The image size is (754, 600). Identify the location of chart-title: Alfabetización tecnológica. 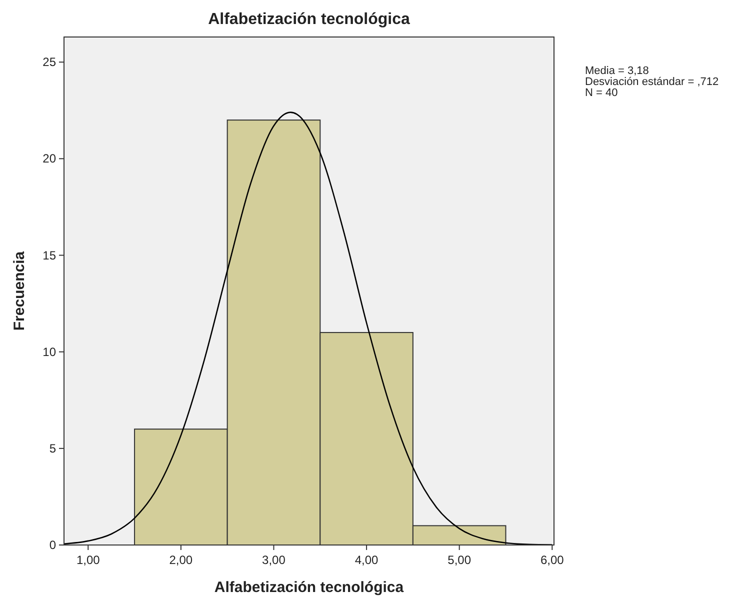
(309, 19).